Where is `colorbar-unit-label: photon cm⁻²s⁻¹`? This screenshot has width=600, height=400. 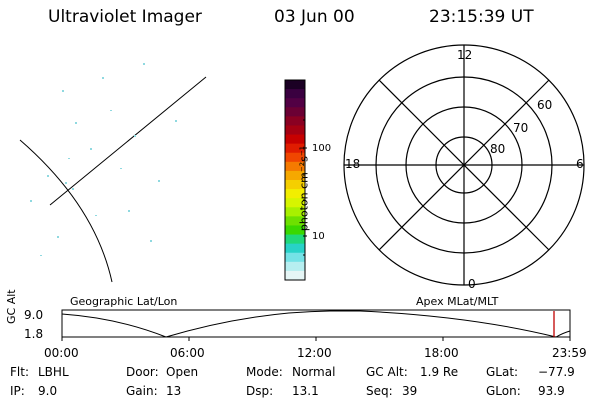
colorbar-unit-label: photon cm⁻²s⁻¹ is located at coordinates (304, 188).